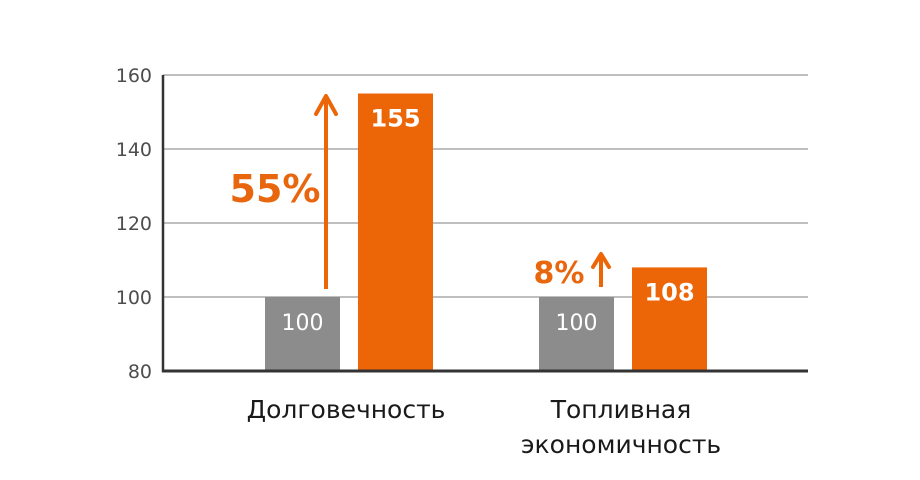 The height and width of the screenshot is (480, 920). What do you see at coordinates (134, 76) in the screenshot?
I see `y-tick-label: 160` at bounding box center [134, 76].